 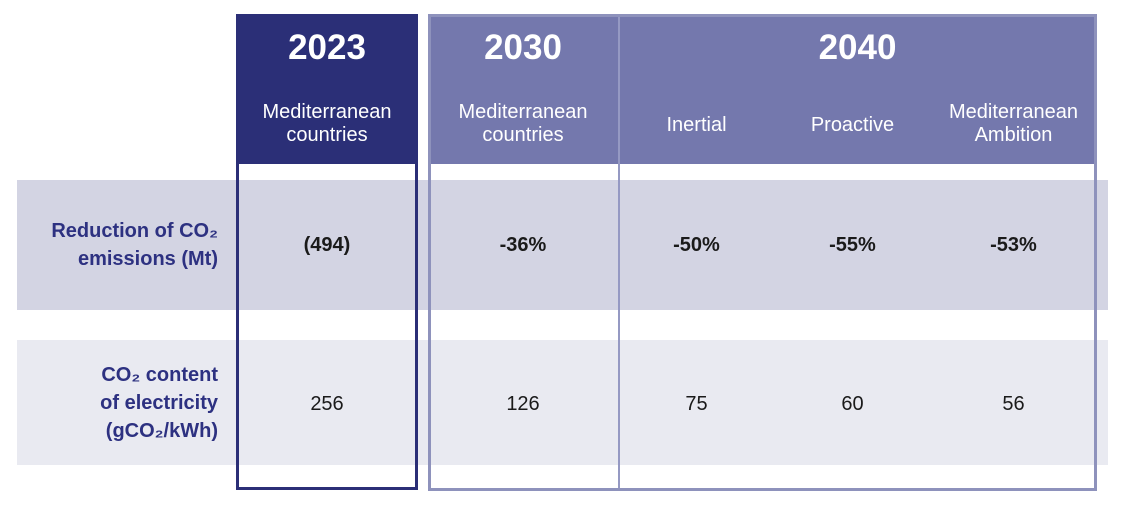 I want to click on column-divider-2030-2040, so click(x=619, y=252).